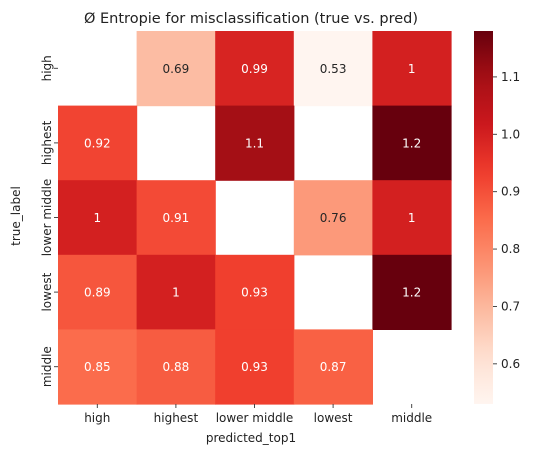 This screenshot has width=535, height=455. Describe the element at coordinates (510, 192) in the screenshot. I see `colorbar-tick-label: 0.9` at that location.